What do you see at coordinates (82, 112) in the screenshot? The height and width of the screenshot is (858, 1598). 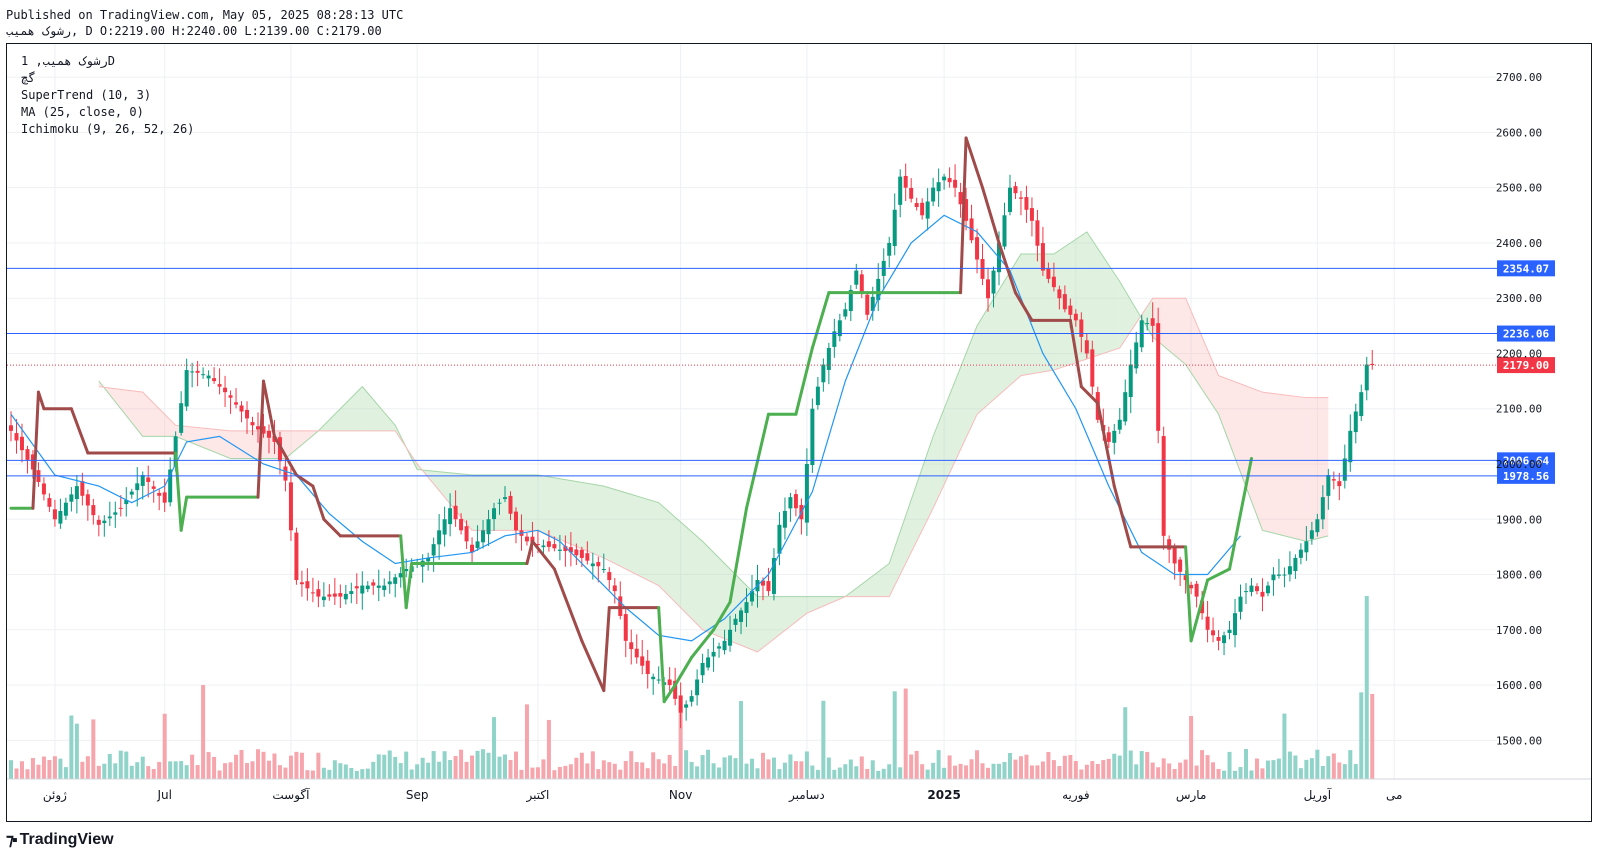 I see `legend-ma: MA (25, close, 0)` at bounding box center [82, 112].